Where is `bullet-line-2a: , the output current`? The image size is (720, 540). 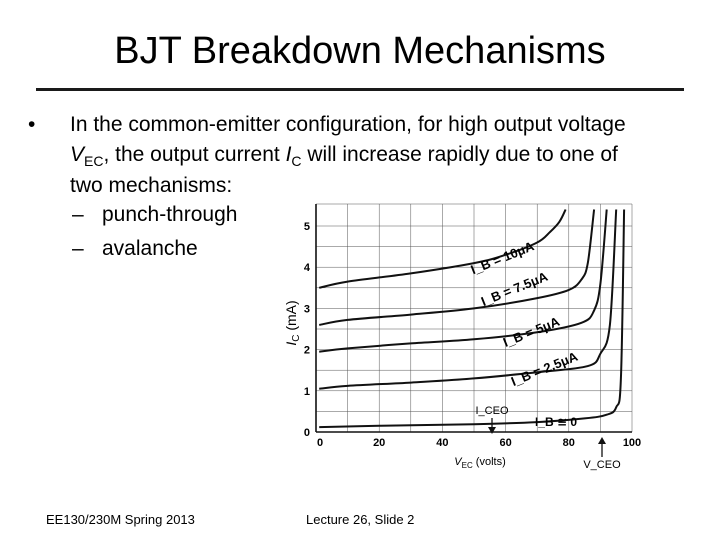 bullet-line-2a: , the output current is located at coordinates (194, 154).